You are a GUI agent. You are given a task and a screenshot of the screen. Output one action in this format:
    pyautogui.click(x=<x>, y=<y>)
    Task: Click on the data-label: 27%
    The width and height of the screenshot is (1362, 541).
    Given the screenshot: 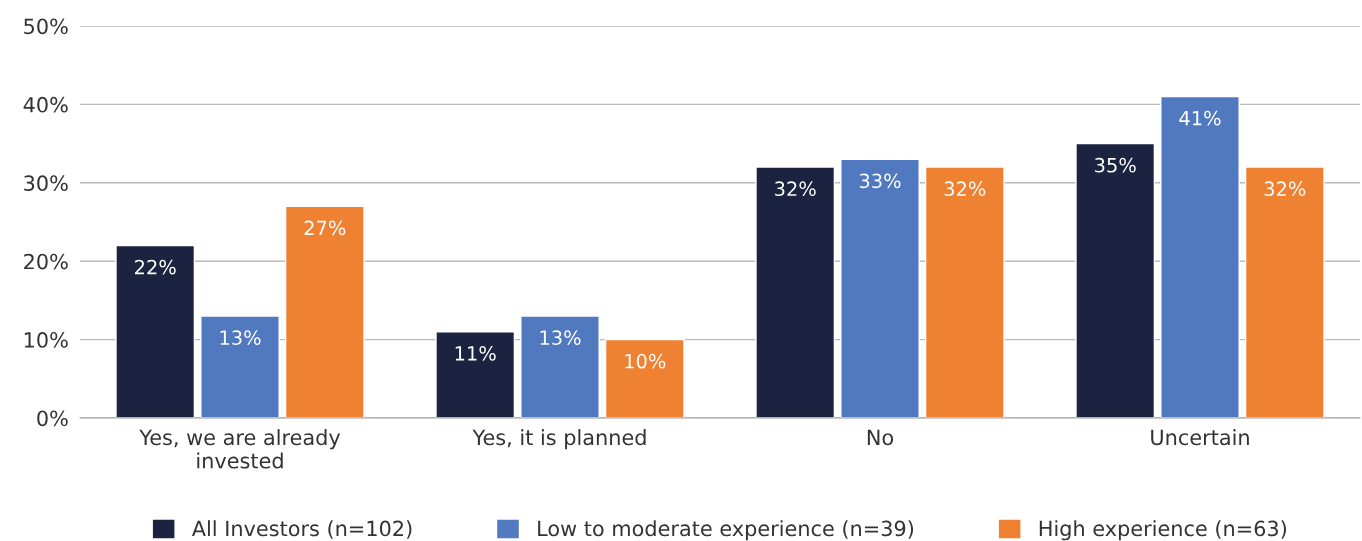 What is the action you would take?
    pyautogui.click(x=325, y=228)
    